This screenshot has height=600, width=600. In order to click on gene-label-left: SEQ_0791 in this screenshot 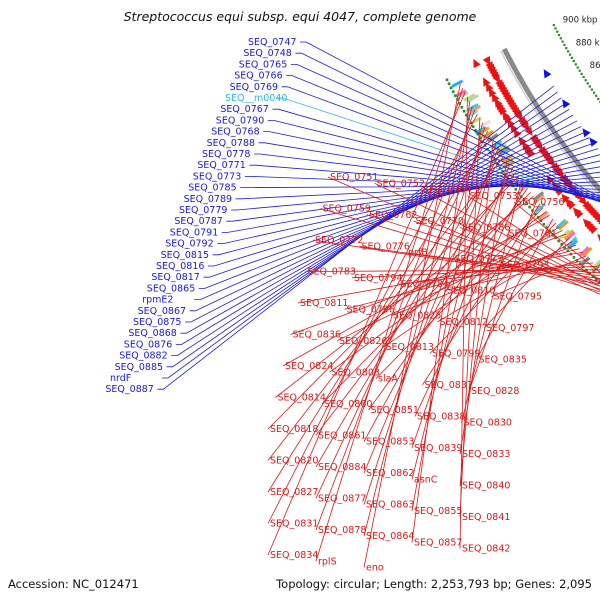, I will do `click(194, 232)`.